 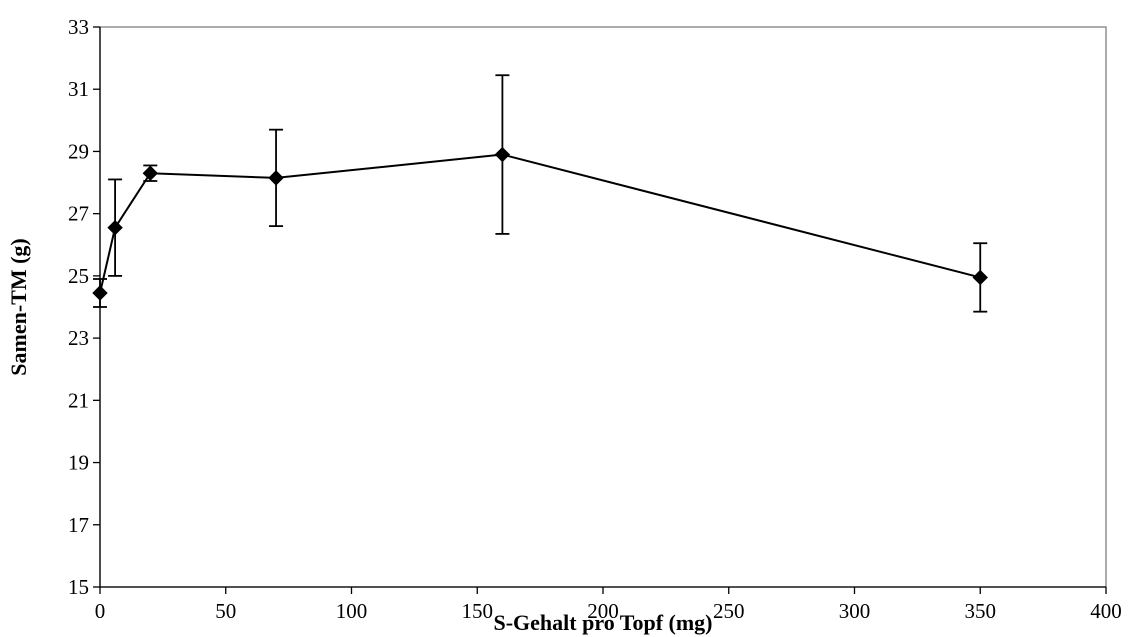 I want to click on x-tick-label: 250, so click(x=729, y=611).